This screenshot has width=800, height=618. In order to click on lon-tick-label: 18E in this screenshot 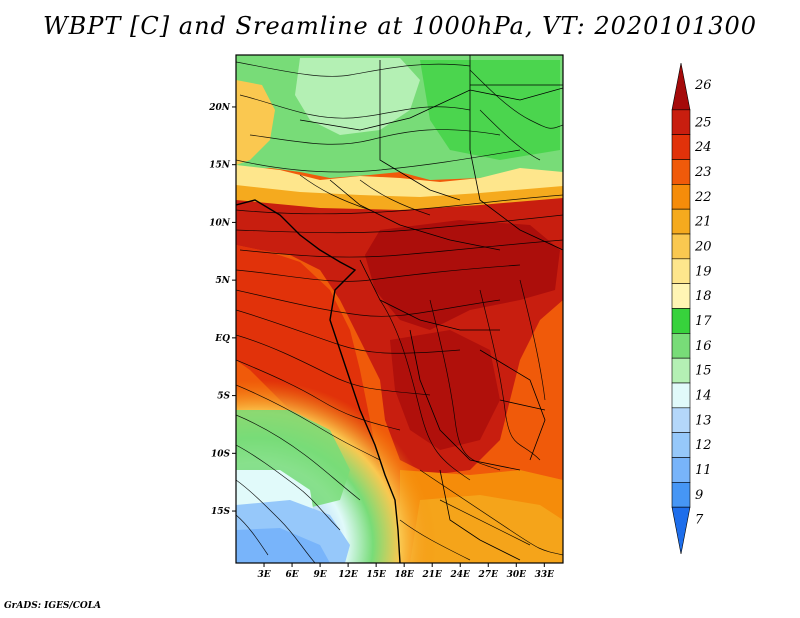, I will do `click(404, 575)`.